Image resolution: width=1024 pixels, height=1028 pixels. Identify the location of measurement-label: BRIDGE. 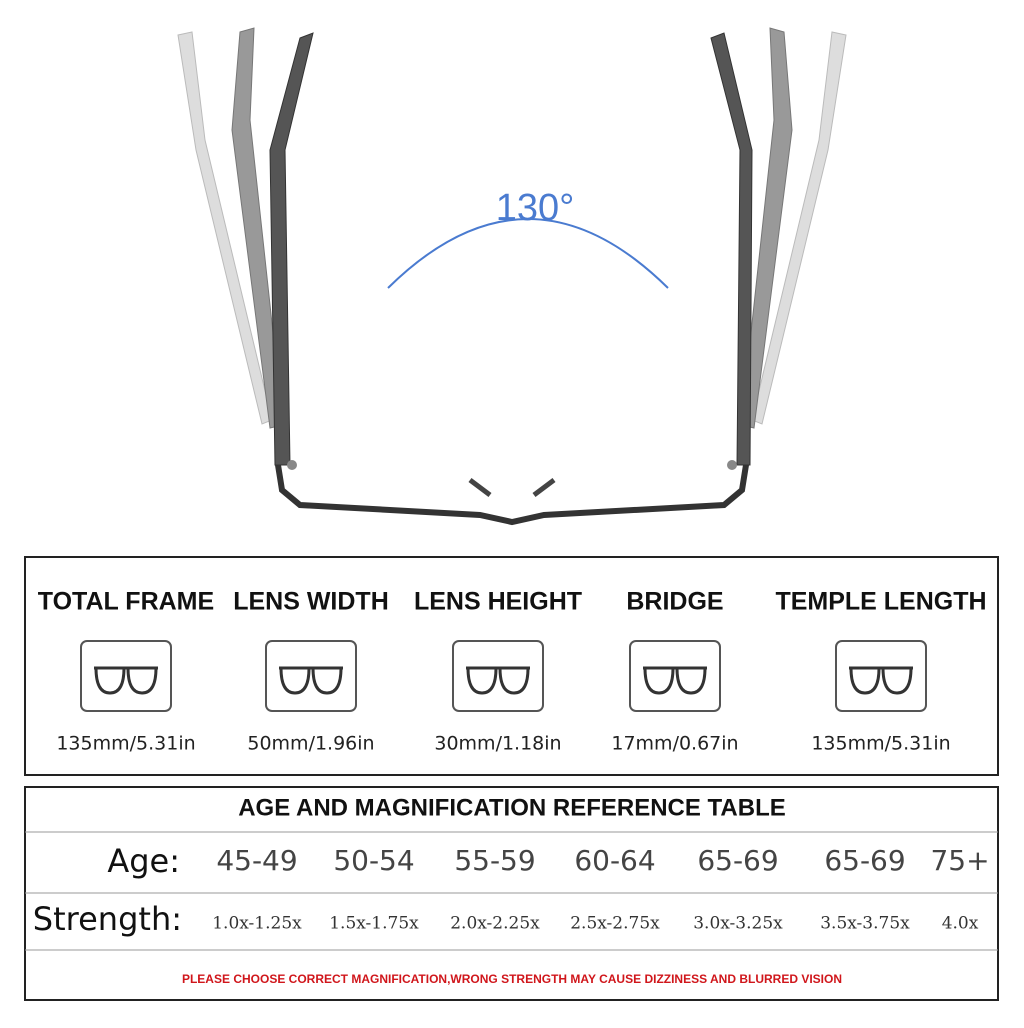
(674, 602).